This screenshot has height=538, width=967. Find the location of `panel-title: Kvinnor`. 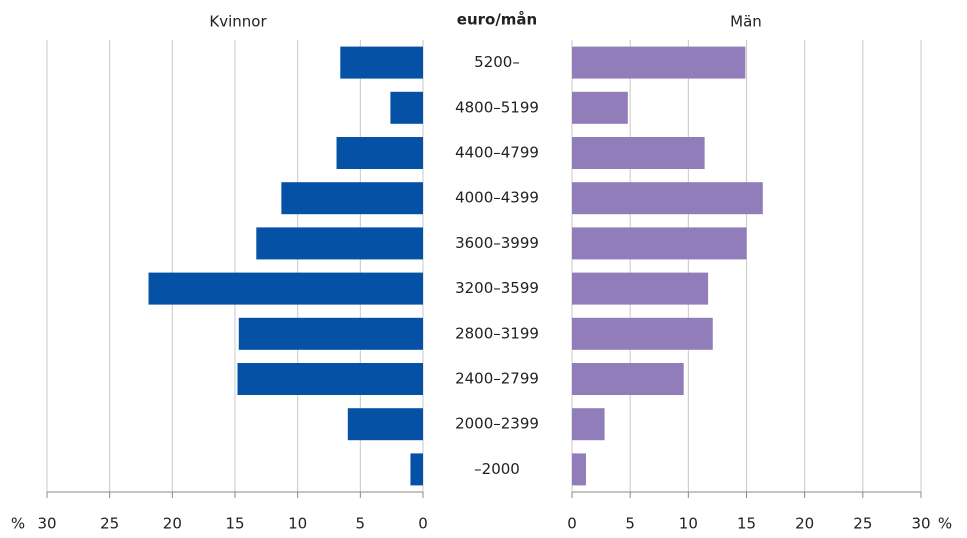

panel-title: Kvinnor is located at coordinates (238, 22).